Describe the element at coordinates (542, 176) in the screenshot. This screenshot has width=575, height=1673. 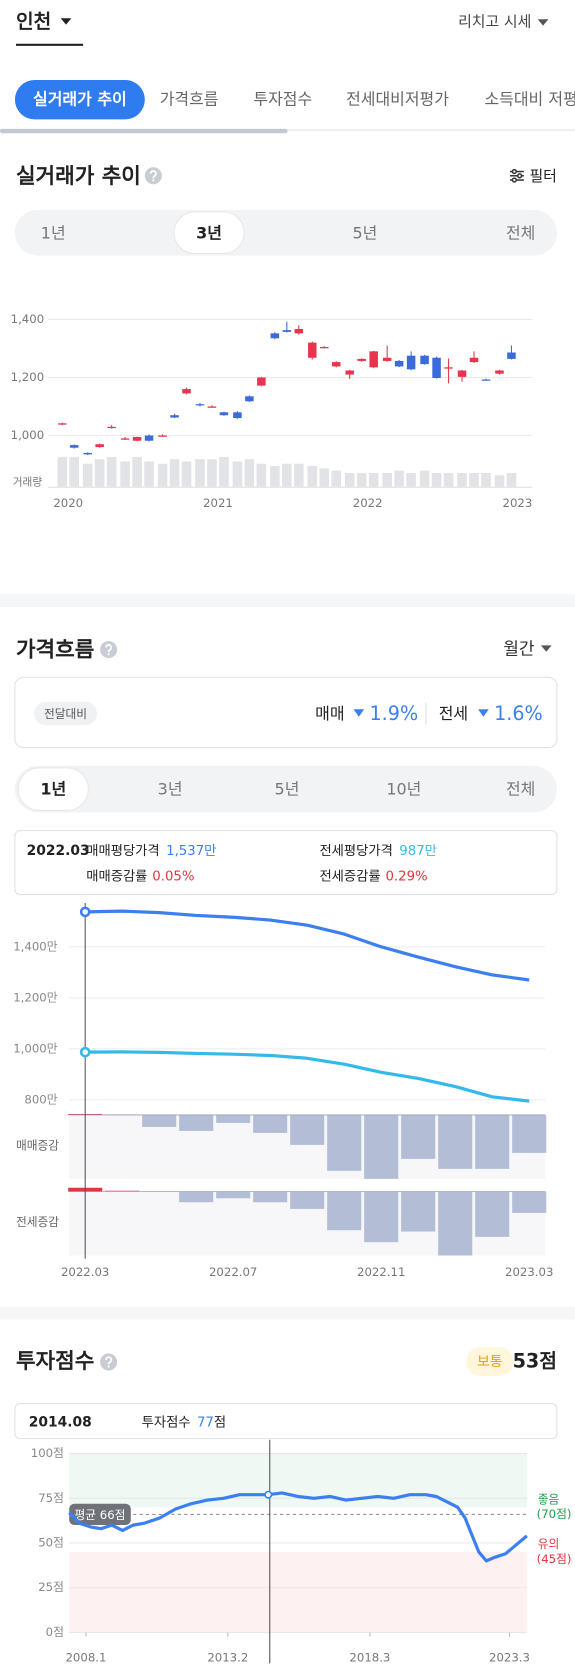
I see `filter: 필터` at that location.